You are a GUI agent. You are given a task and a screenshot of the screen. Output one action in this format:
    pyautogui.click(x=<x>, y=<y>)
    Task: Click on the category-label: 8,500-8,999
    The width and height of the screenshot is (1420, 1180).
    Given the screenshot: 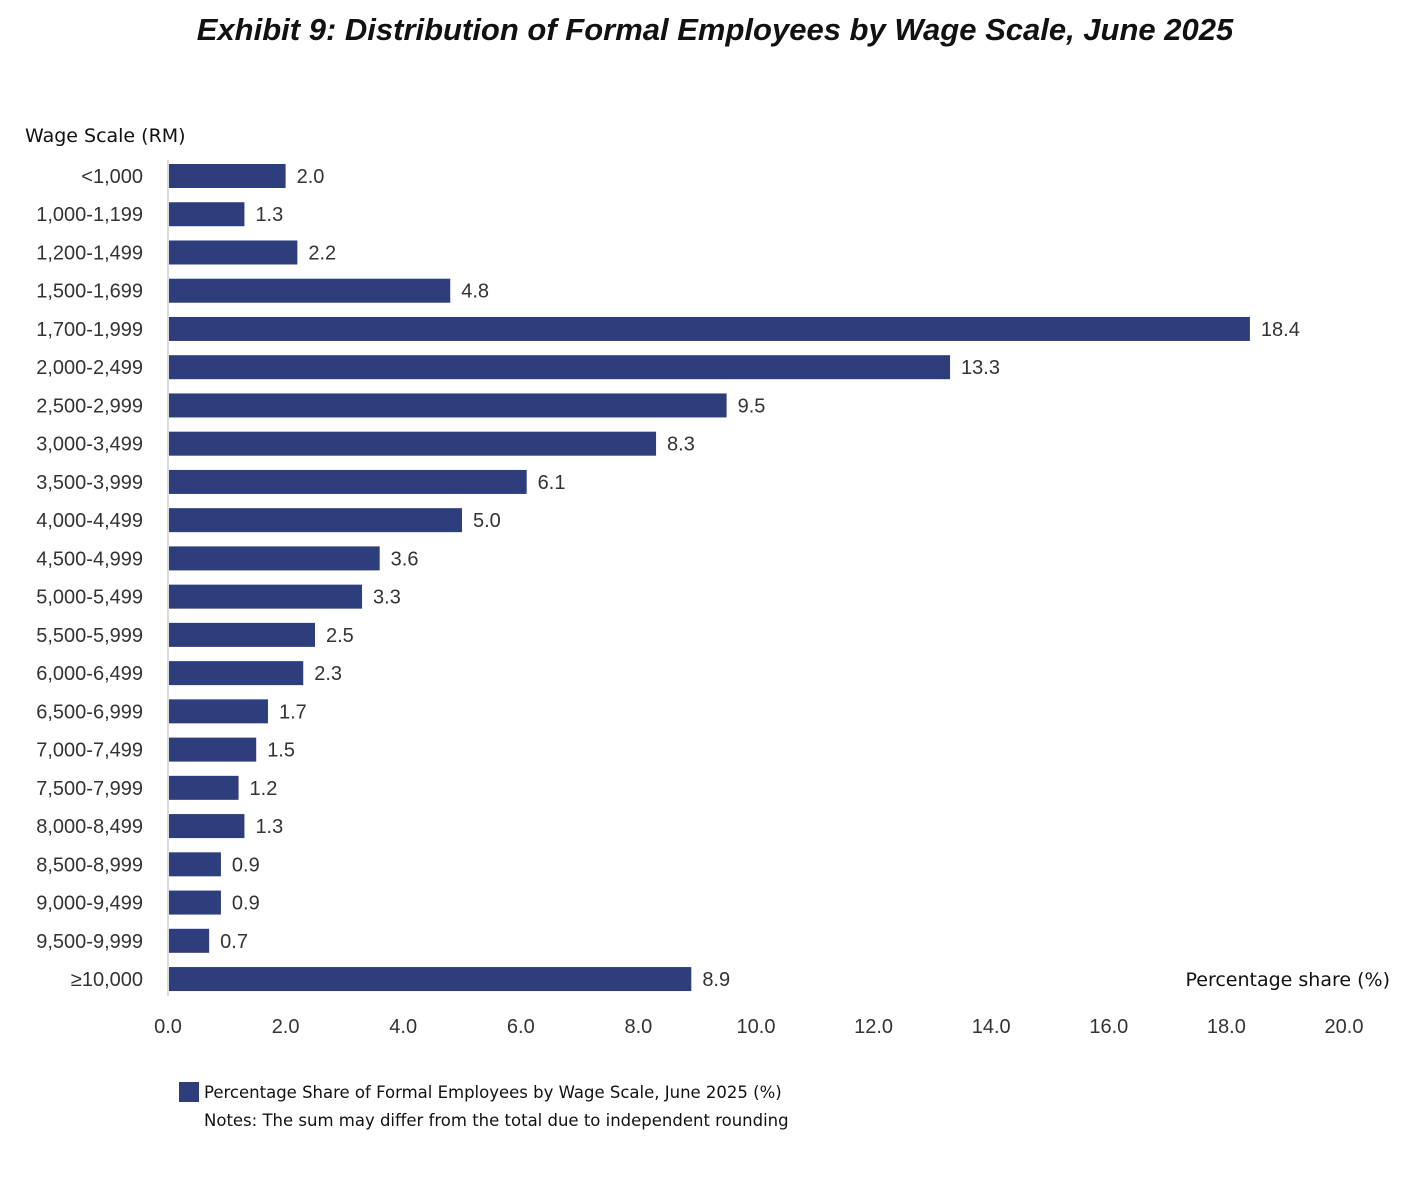 What is the action you would take?
    pyautogui.click(x=89, y=865)
    